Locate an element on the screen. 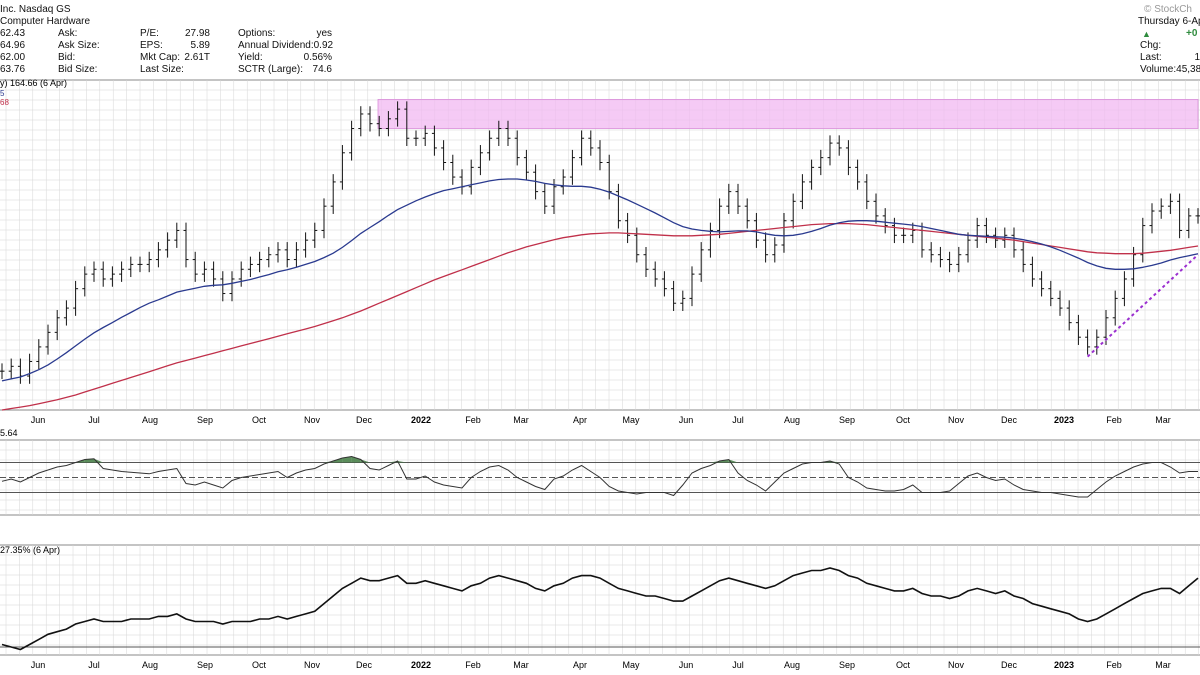 The height and width of the screenshot is (675, 1200). quote-last-value: 64.96 is located at coordinates (13, 45).